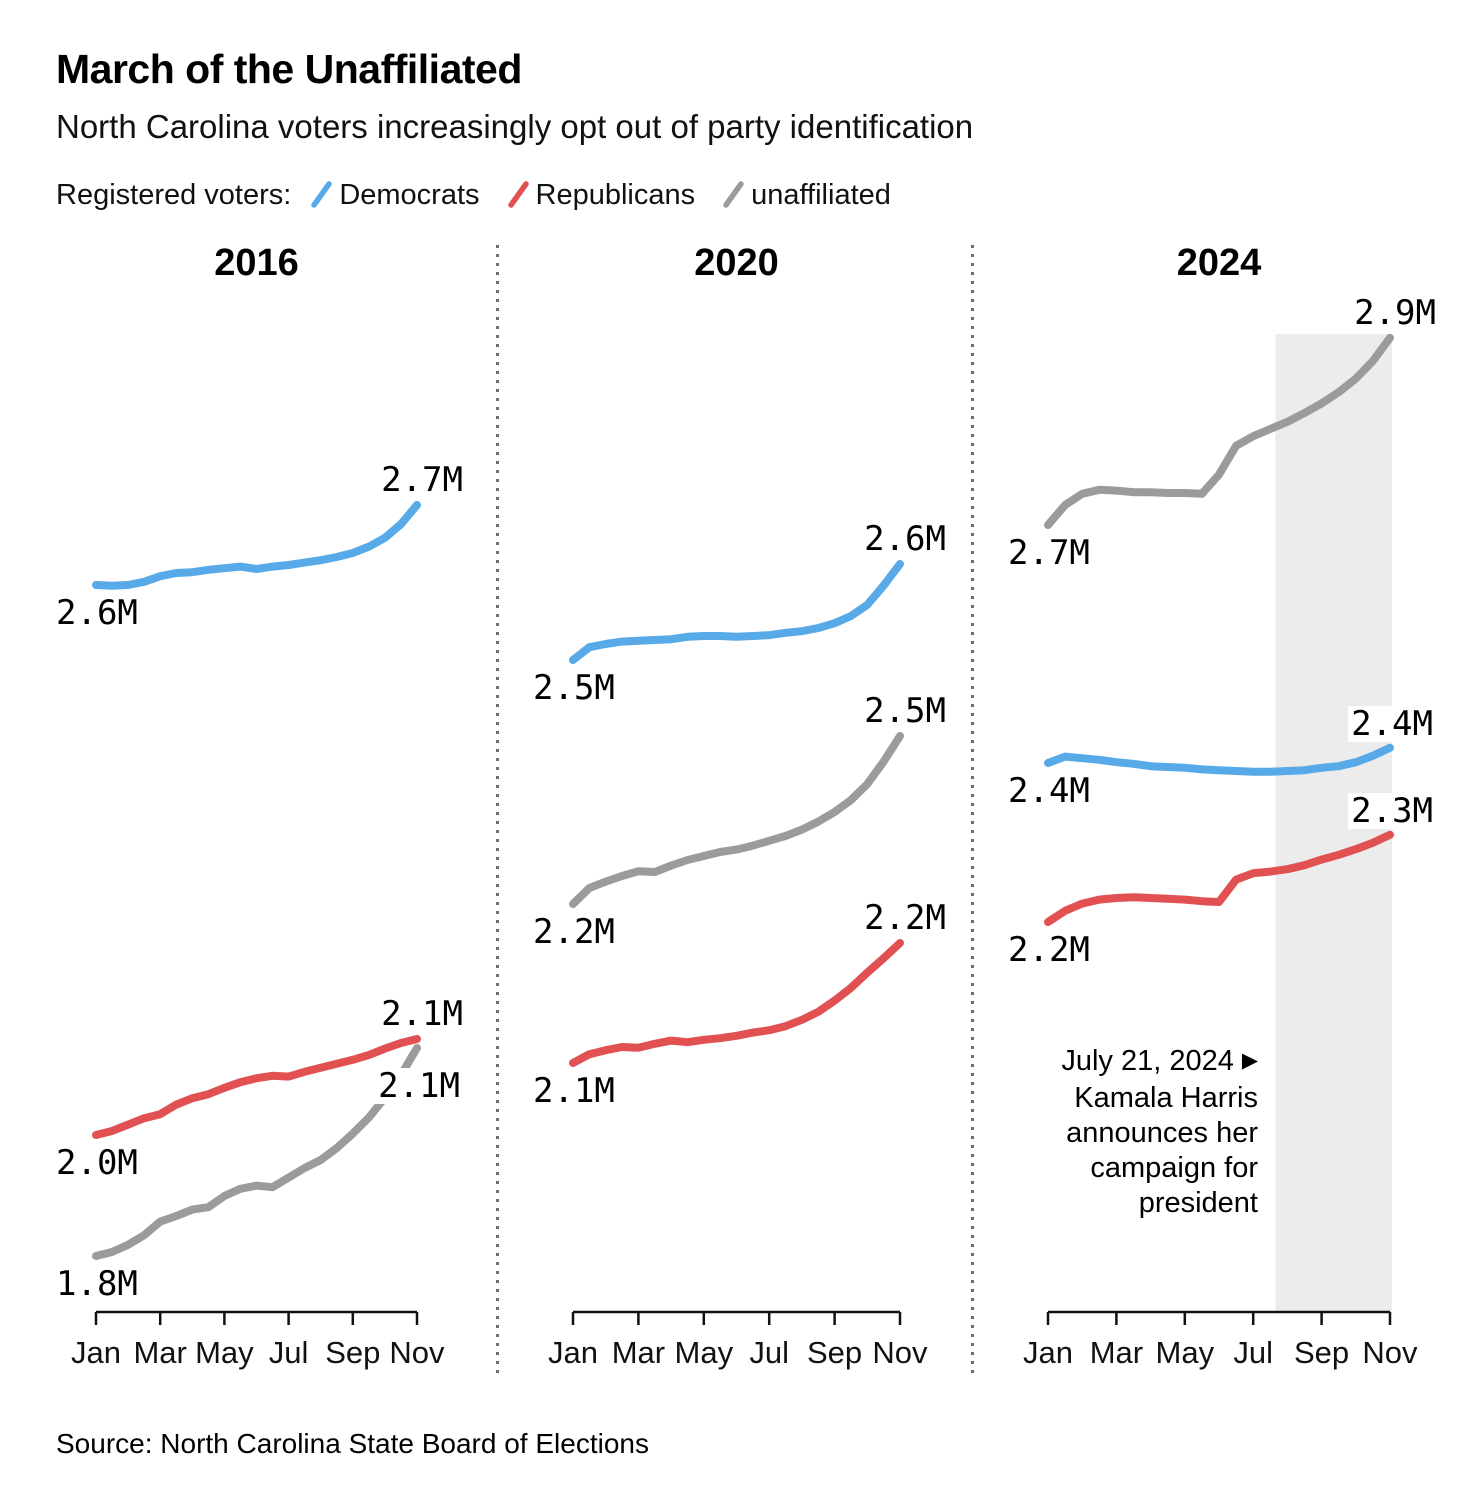 This screenshot has height=1490, width=1476. Describe the element at coordinates (422, 1014) in the screenshot. I see `end-value-label-republicans: 2.1M` at that location.